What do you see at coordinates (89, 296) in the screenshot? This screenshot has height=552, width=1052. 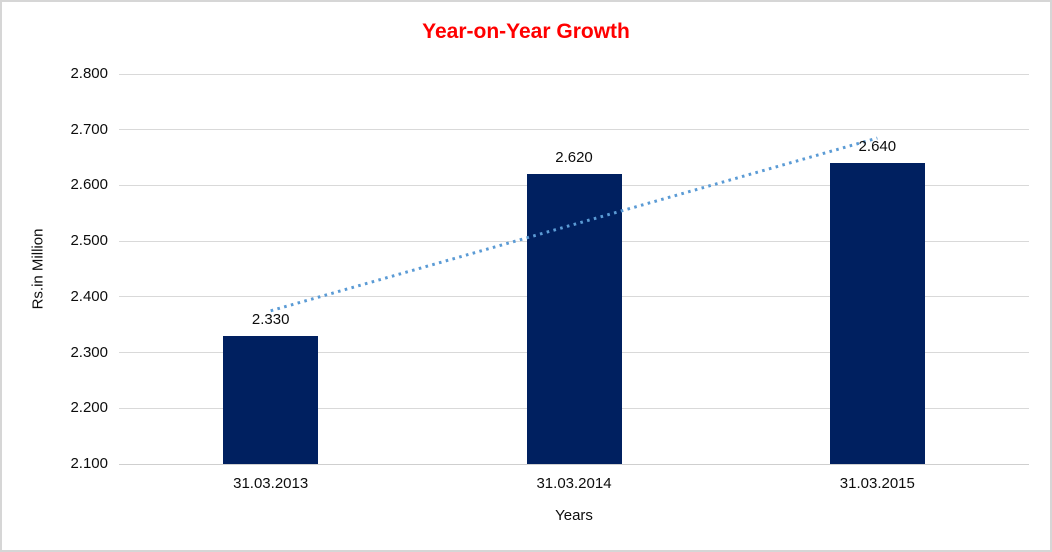 I see `y-tick-label: 2.400` at bounding box center [89, 296].